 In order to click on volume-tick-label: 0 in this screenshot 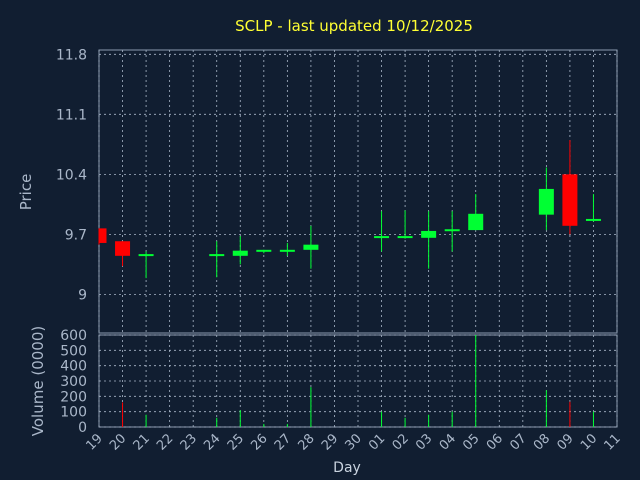, I will do `click(82, 428)`.